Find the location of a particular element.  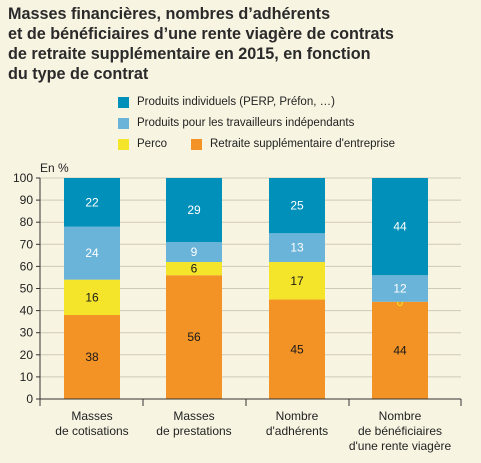

legend-item-individuels: Produits individuels (PERP, Préfon, …) is located at coordinates (226, 102).